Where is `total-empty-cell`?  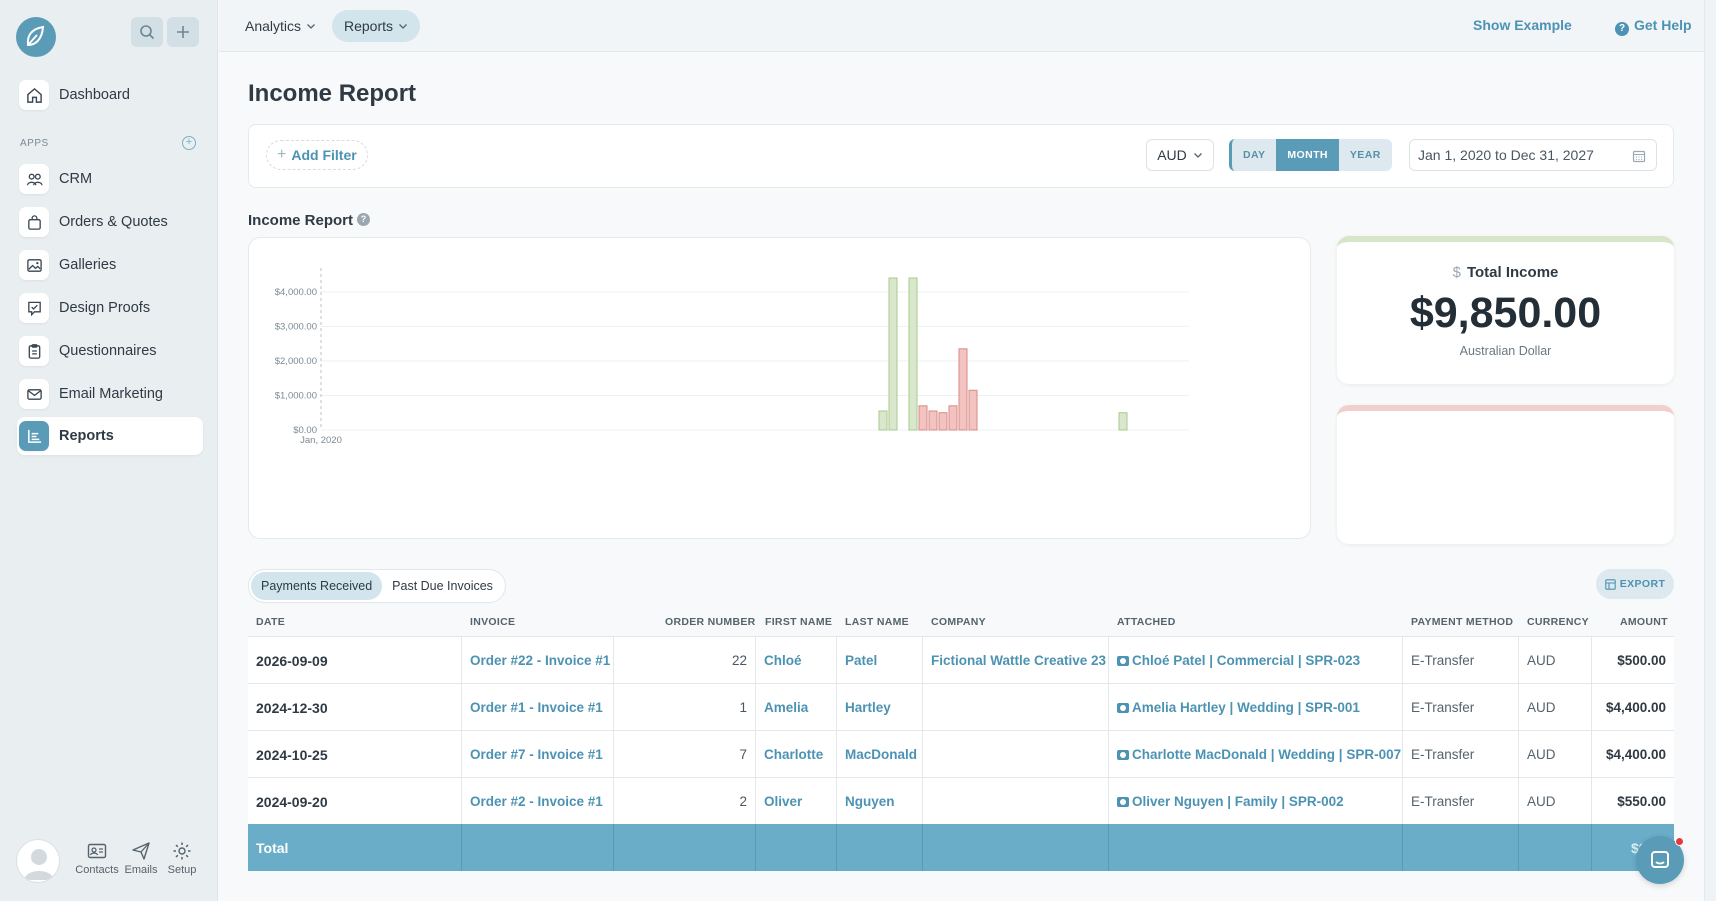 total-empty-cell is located at coordinates (1256, 847).